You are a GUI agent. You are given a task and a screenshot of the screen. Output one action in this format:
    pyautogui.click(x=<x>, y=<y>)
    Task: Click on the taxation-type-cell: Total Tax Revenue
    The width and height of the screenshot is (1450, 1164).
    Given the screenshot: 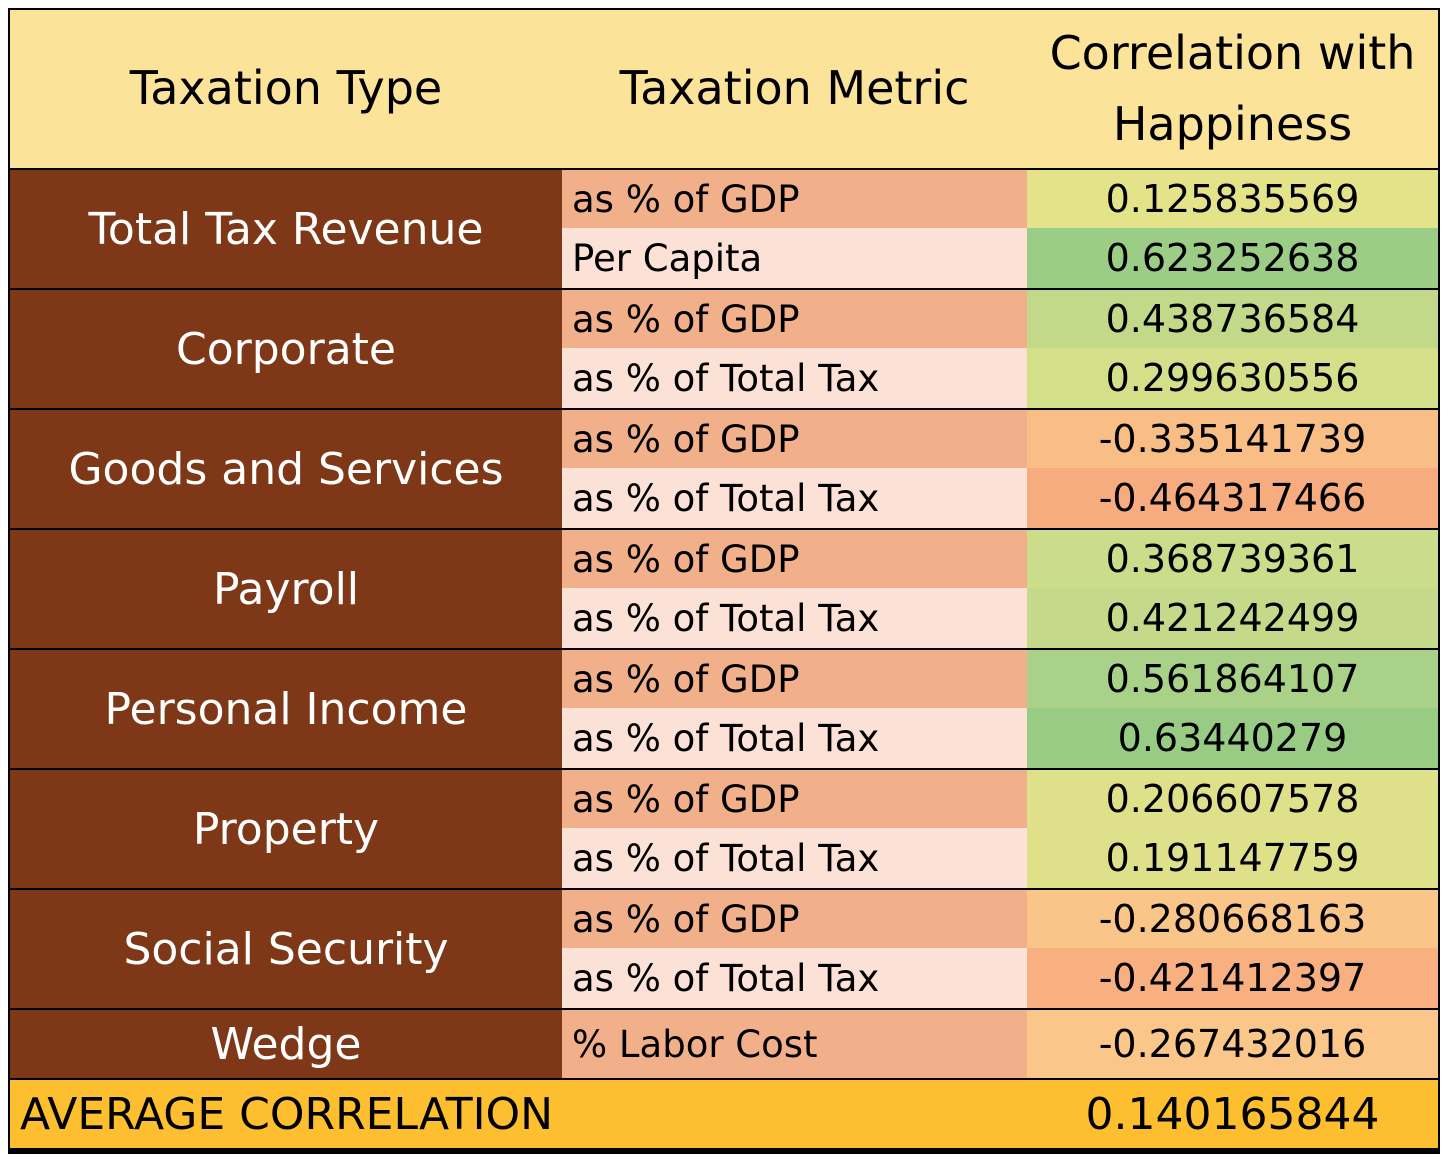 What is the action you would take?
    pyautogui.click(x=286, y=229)
    